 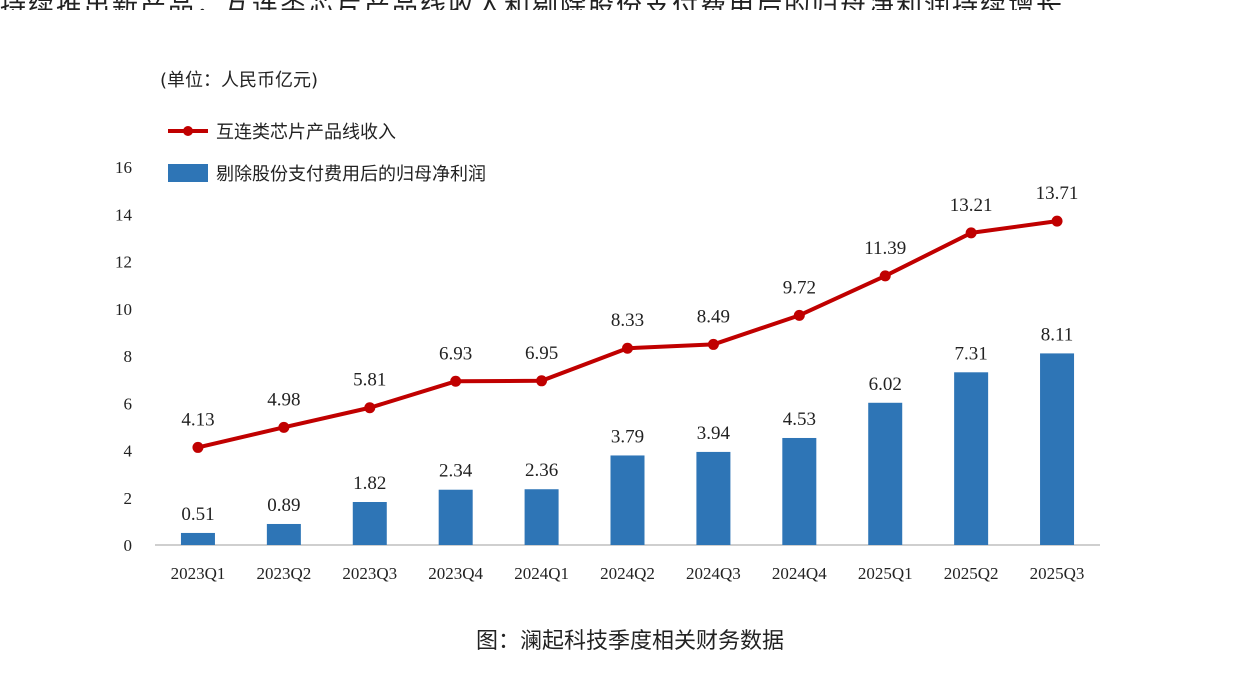 What do you see at coordinates (971, 353) in the screenshot?
I see `bar-data-label: 7.31` at bounding box center [971, 353].